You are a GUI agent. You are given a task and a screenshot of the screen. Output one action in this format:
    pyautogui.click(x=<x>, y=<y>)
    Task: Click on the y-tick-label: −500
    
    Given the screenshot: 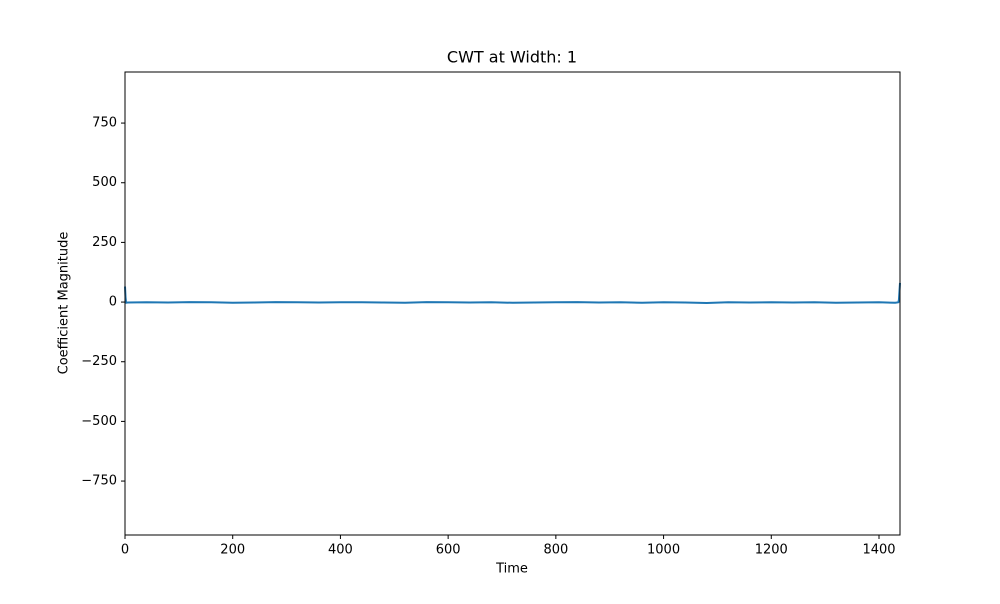 What is the action you would take?
    pyautogui.click(x=99, y=421)
    